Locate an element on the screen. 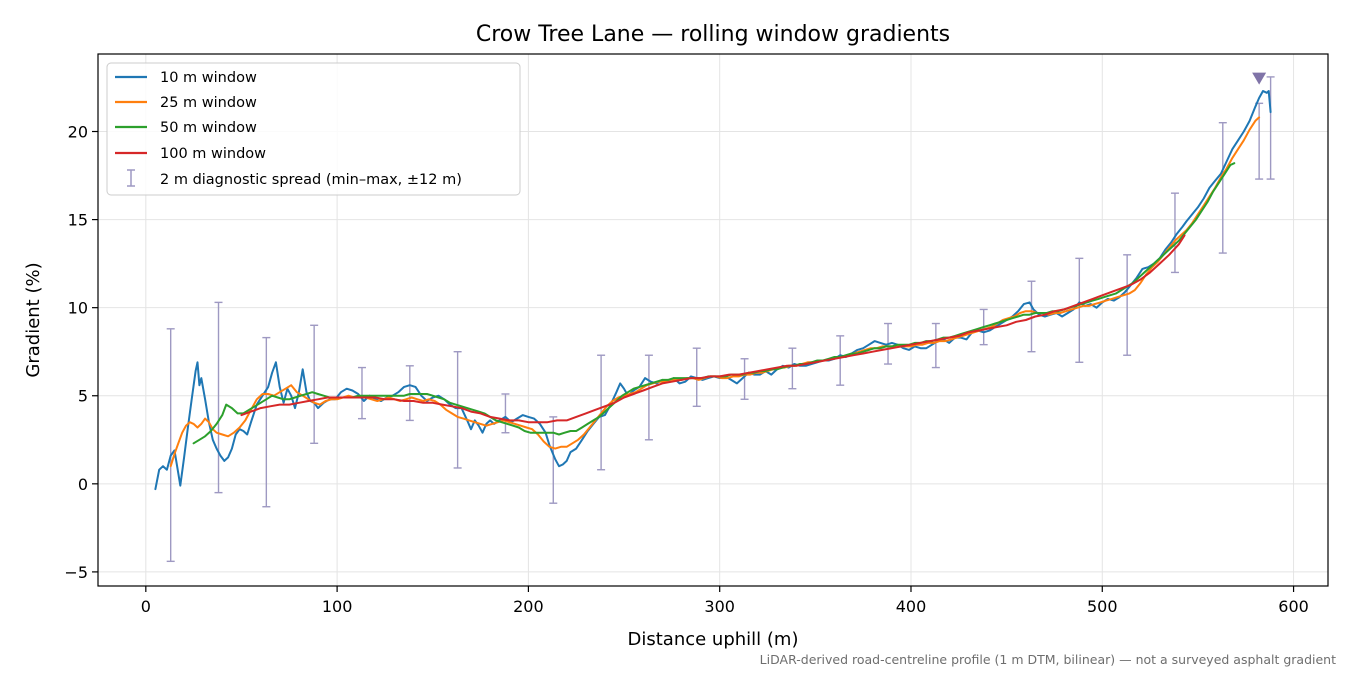 The width and height of the screenshot is (1350, 675). legend-swatch-errorbar is located at coordinates (131, 178).